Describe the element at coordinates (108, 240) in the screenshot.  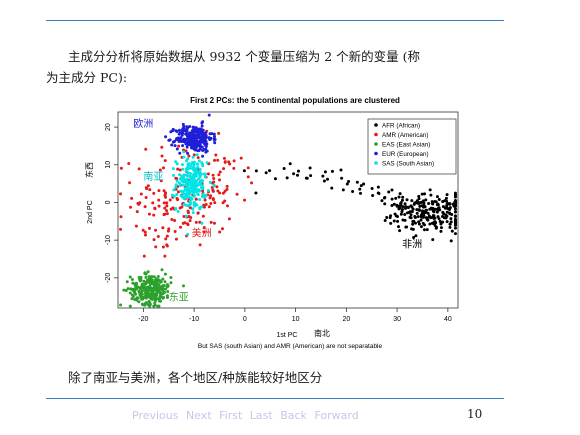
I see `y-tick-label: -10` at that location.